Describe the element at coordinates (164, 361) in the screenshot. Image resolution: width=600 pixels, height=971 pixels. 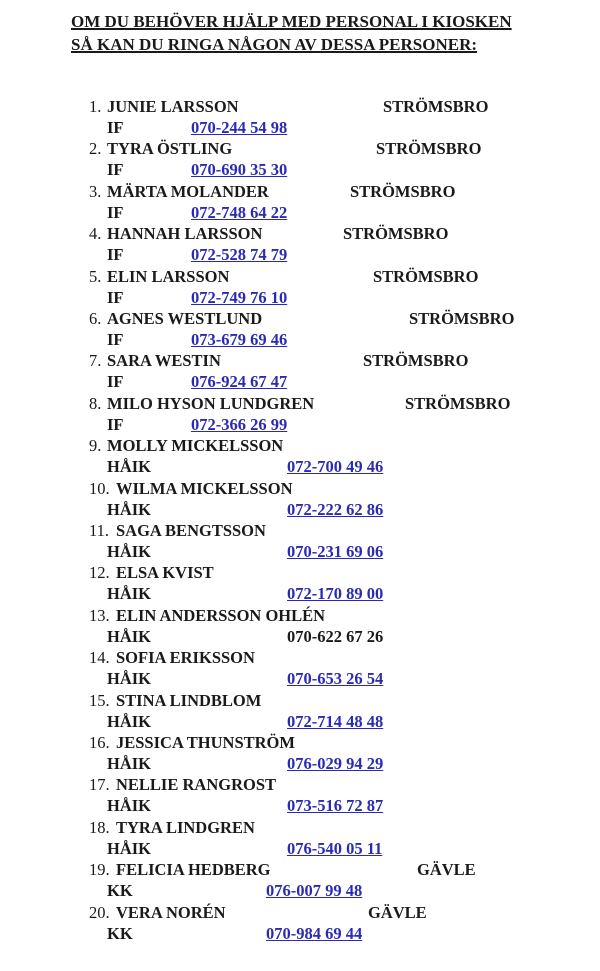
I see `contact-name: SARA WESTIN` at that location.